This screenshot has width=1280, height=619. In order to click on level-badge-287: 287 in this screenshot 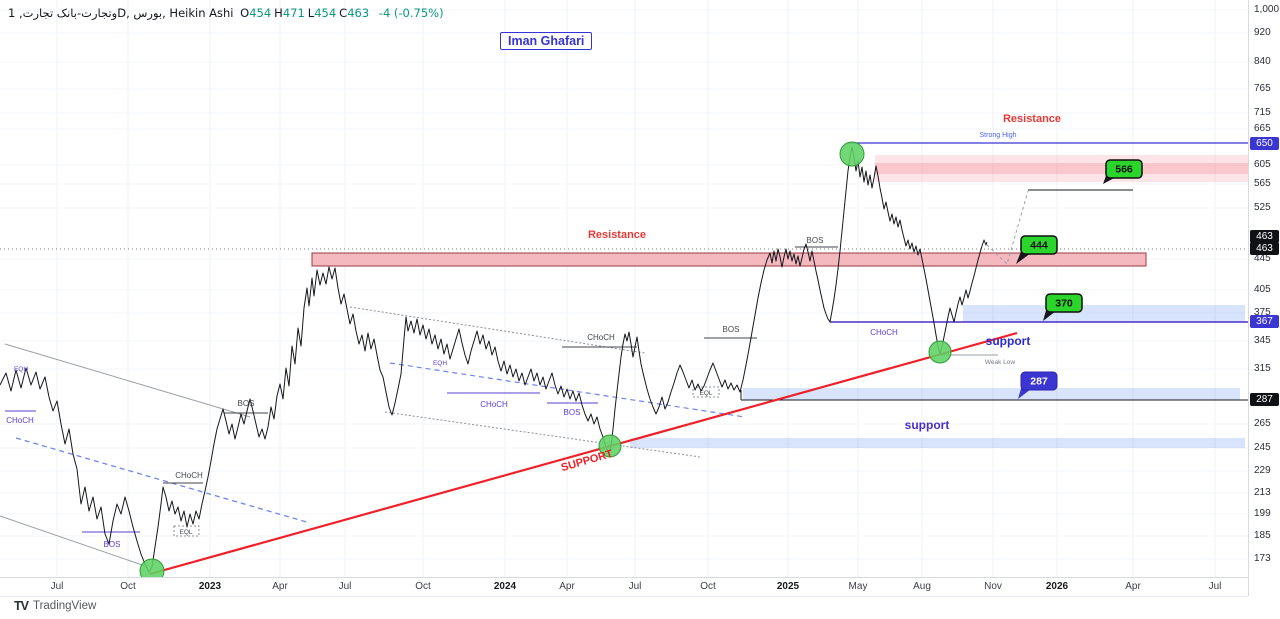, I will do `click(1038, 385)`.